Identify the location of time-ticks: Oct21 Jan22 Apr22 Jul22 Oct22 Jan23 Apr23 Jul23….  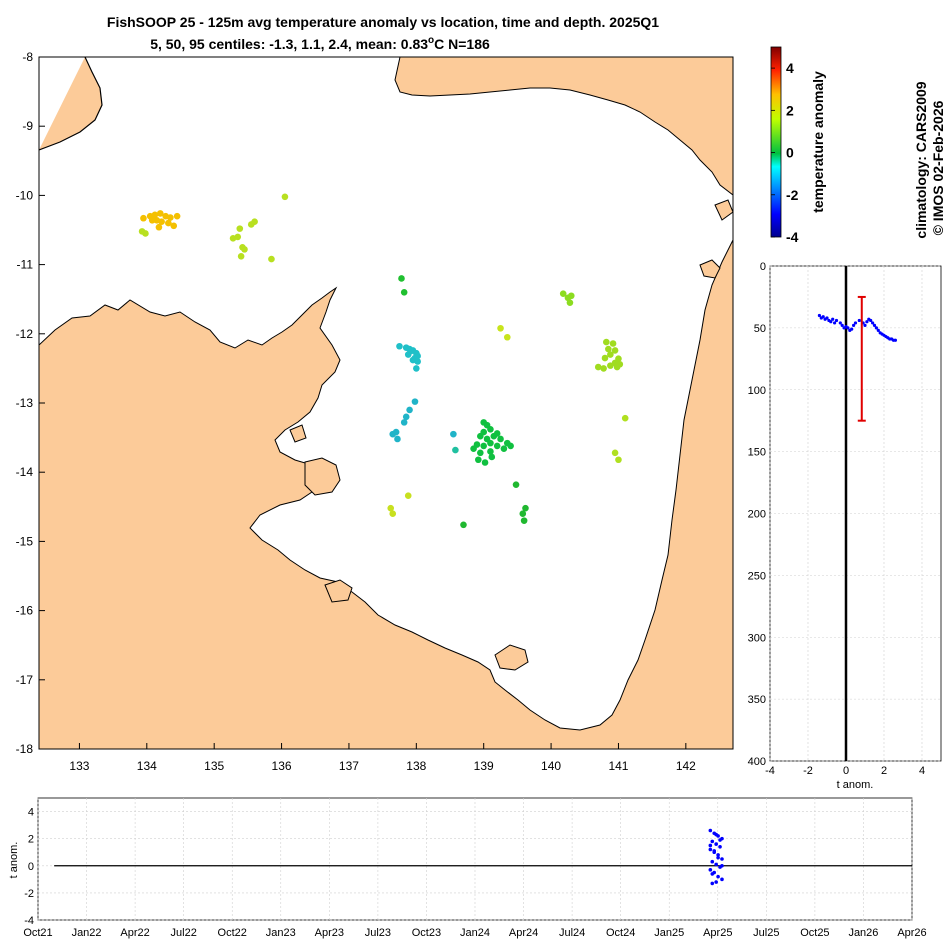
(474, 873).